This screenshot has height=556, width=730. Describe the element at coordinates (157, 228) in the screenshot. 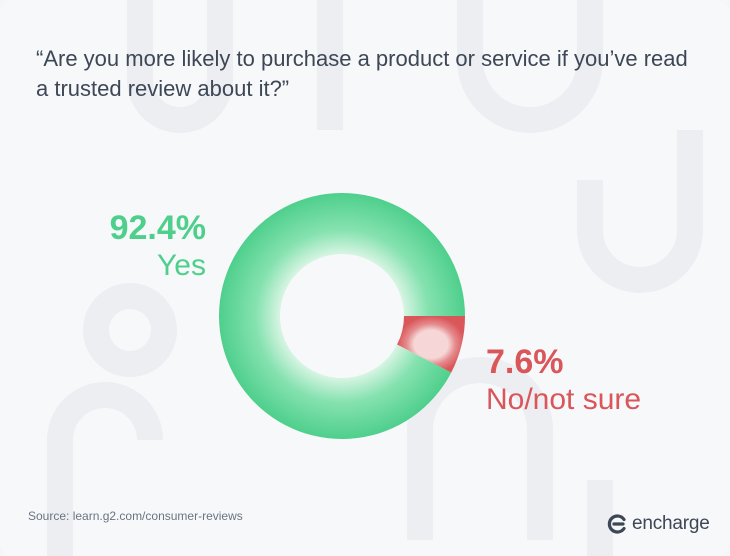

I see `yes-percentage: 92.4%` at that location.